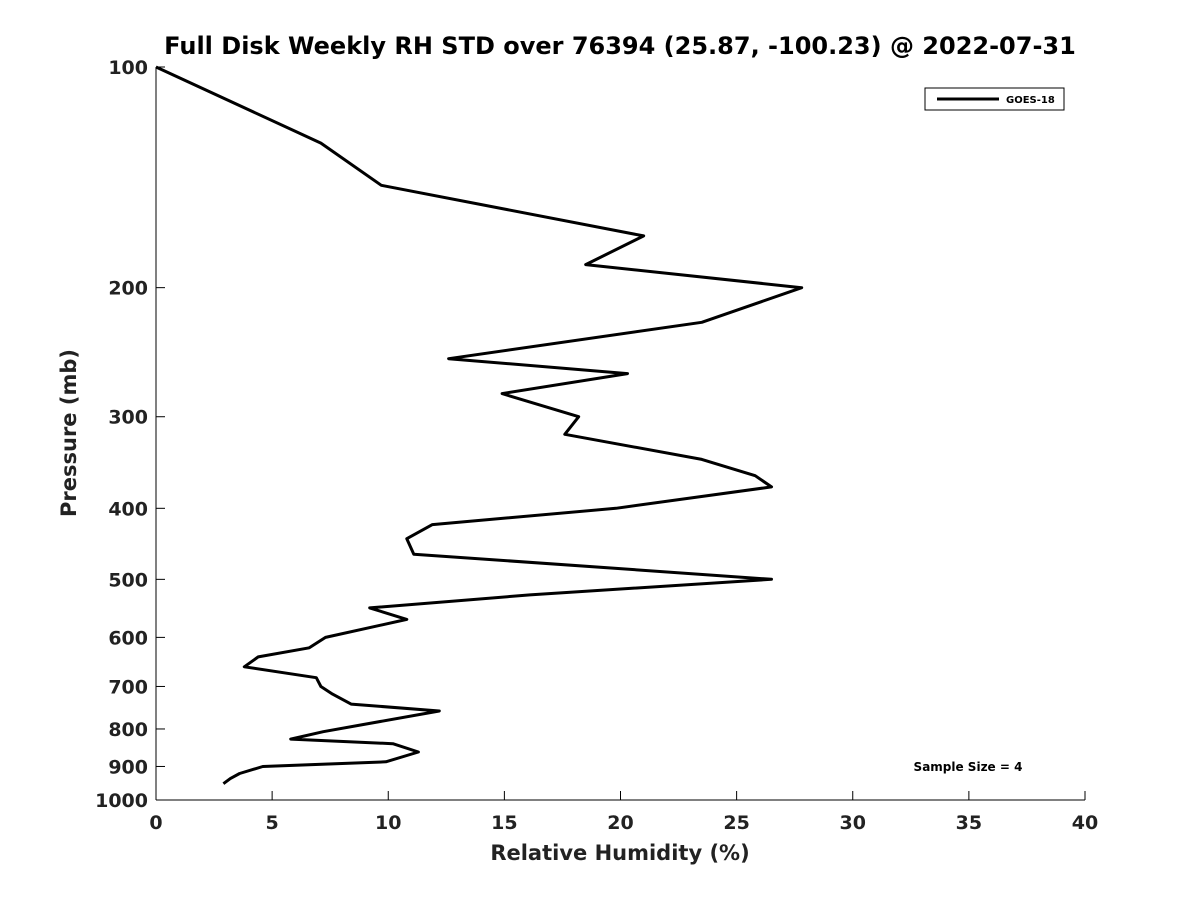 The width and height of the screenshot is (1200, 900). I want to click on legend-entry-goes18: GOES-18, so click(1030, 100).